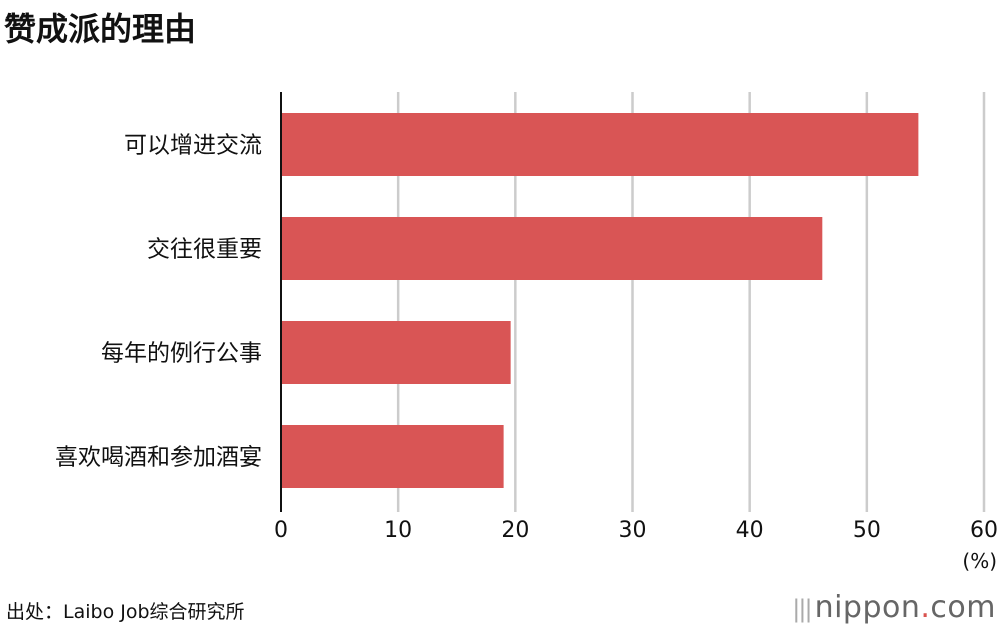 The image size is (1000, 630). What do you see at coordinates (204, 250) in the screenshot?
I see `category-label: 交往很重要` at bounding box center [204, 250].